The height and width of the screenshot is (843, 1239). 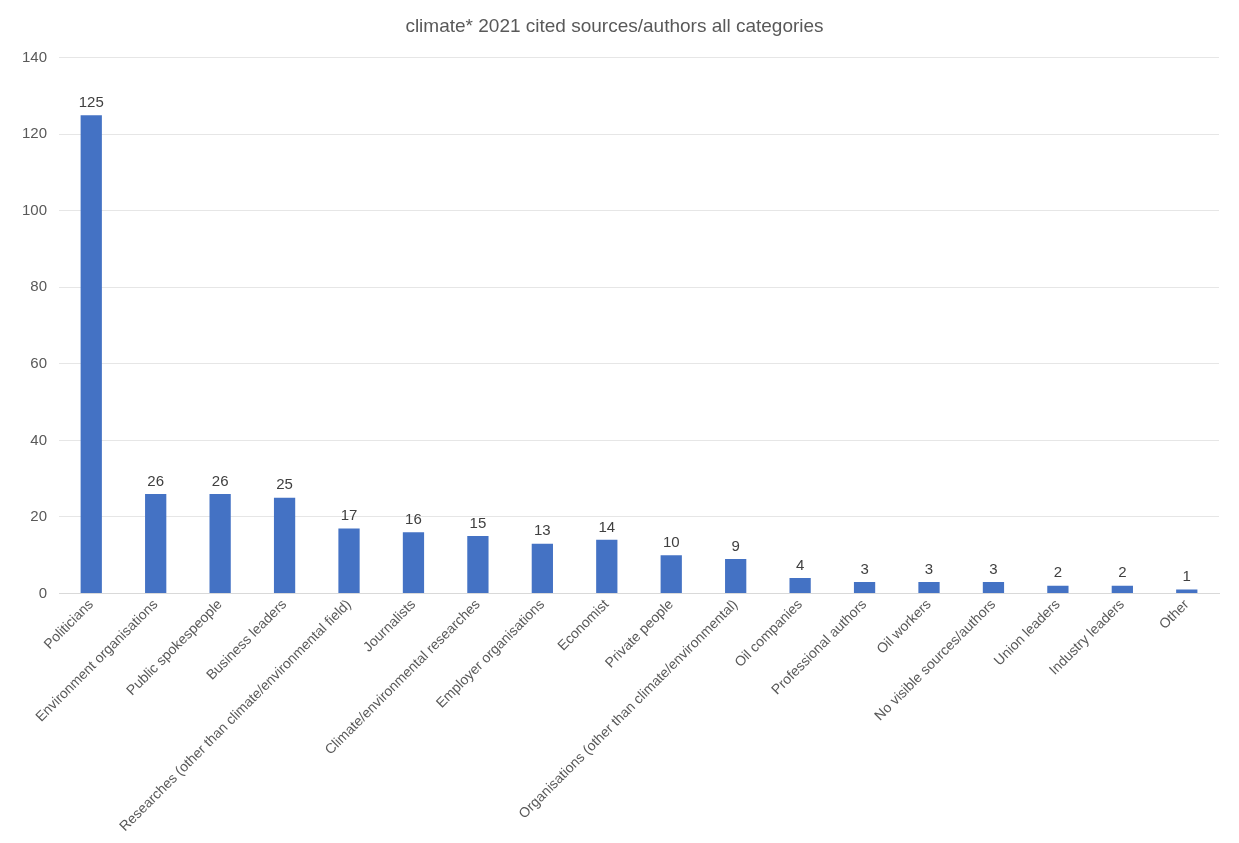 I want to click on y-tick-label: 100, so click(x=35, y=209).